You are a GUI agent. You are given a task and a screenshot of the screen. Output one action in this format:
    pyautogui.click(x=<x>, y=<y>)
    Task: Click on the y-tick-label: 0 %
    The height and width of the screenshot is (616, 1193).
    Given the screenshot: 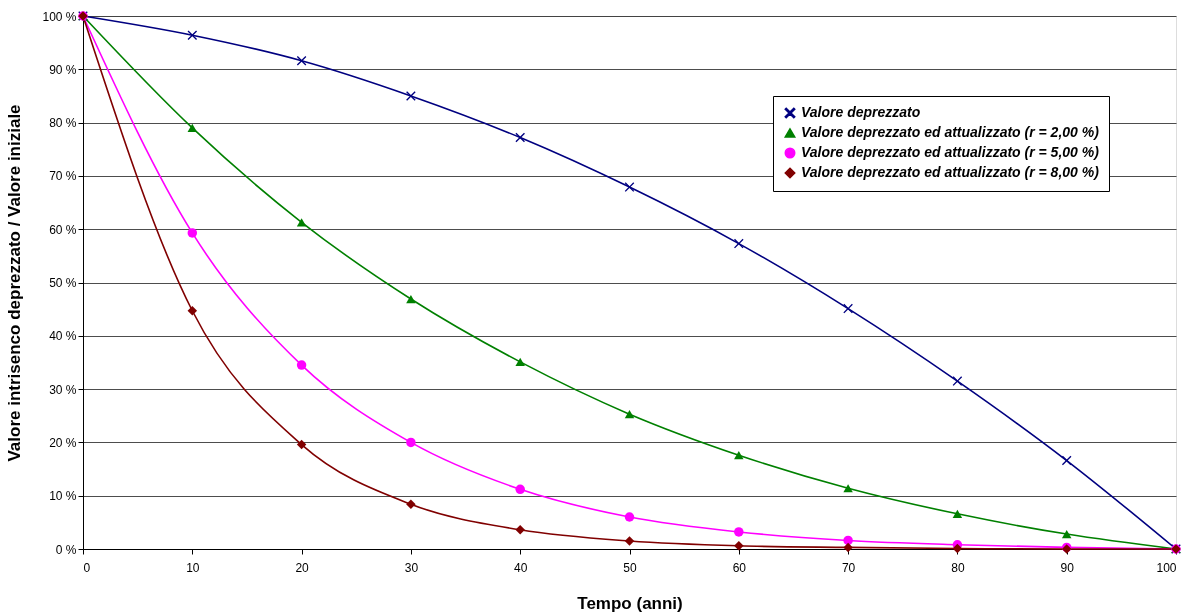 What is the action you would take?
    pyautogui.click(x=66, y=549)
    